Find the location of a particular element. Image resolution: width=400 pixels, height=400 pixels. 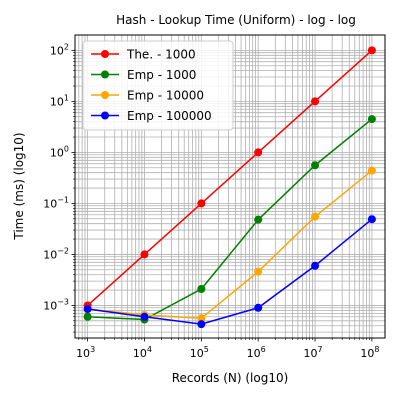

x-tick-exponent: 8 is located at coordinates (376, 349).